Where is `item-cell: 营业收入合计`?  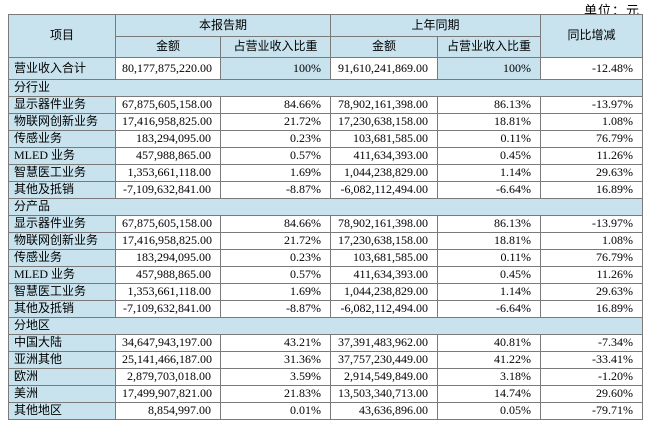
item-cell: 营业收入合计 is located at coordinates (62, 68).